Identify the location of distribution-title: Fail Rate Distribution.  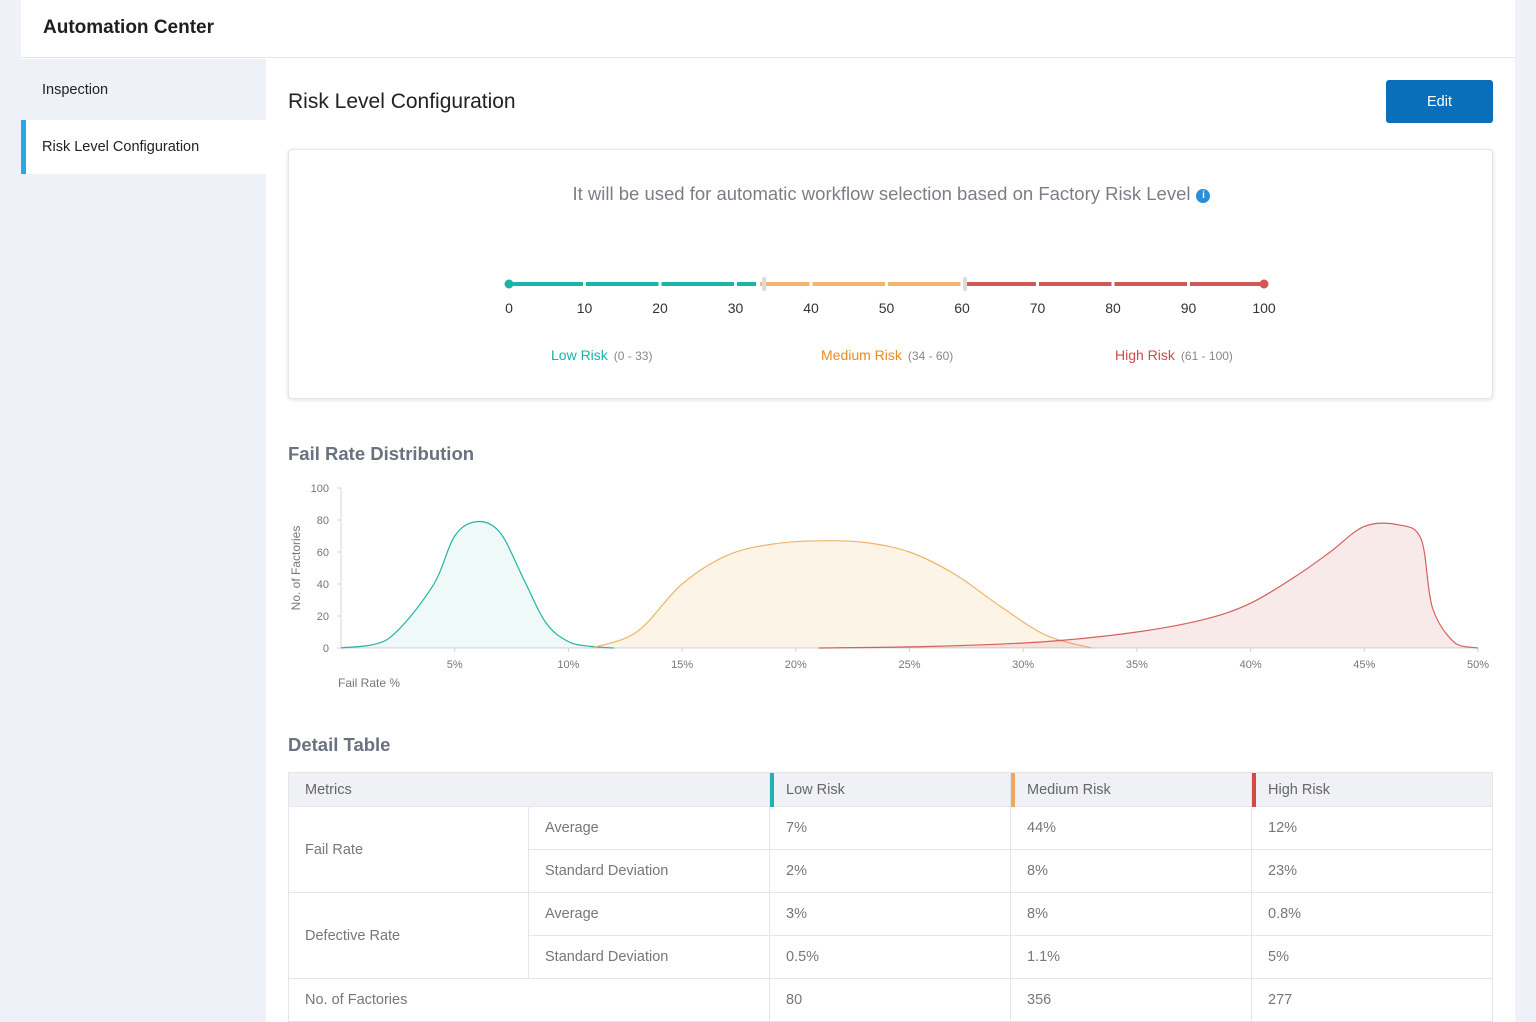
(381, 453).